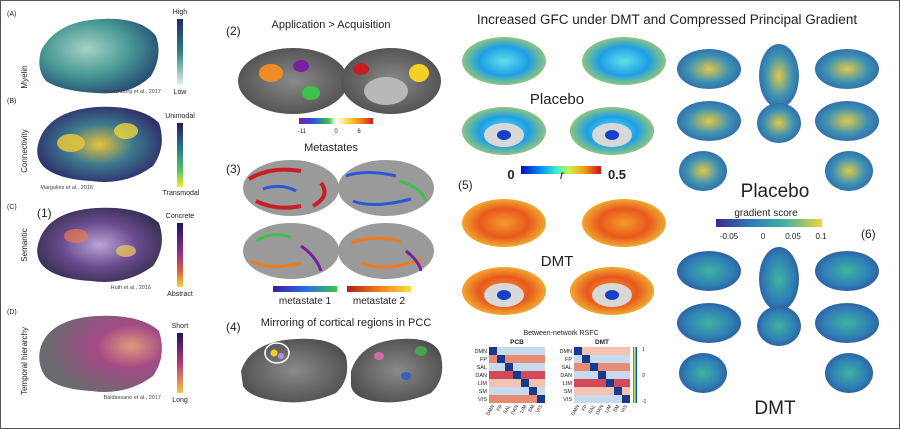 This screenshot has width=900, height=429. I want to click on myelin-low-label: Low, so click(181, 92).